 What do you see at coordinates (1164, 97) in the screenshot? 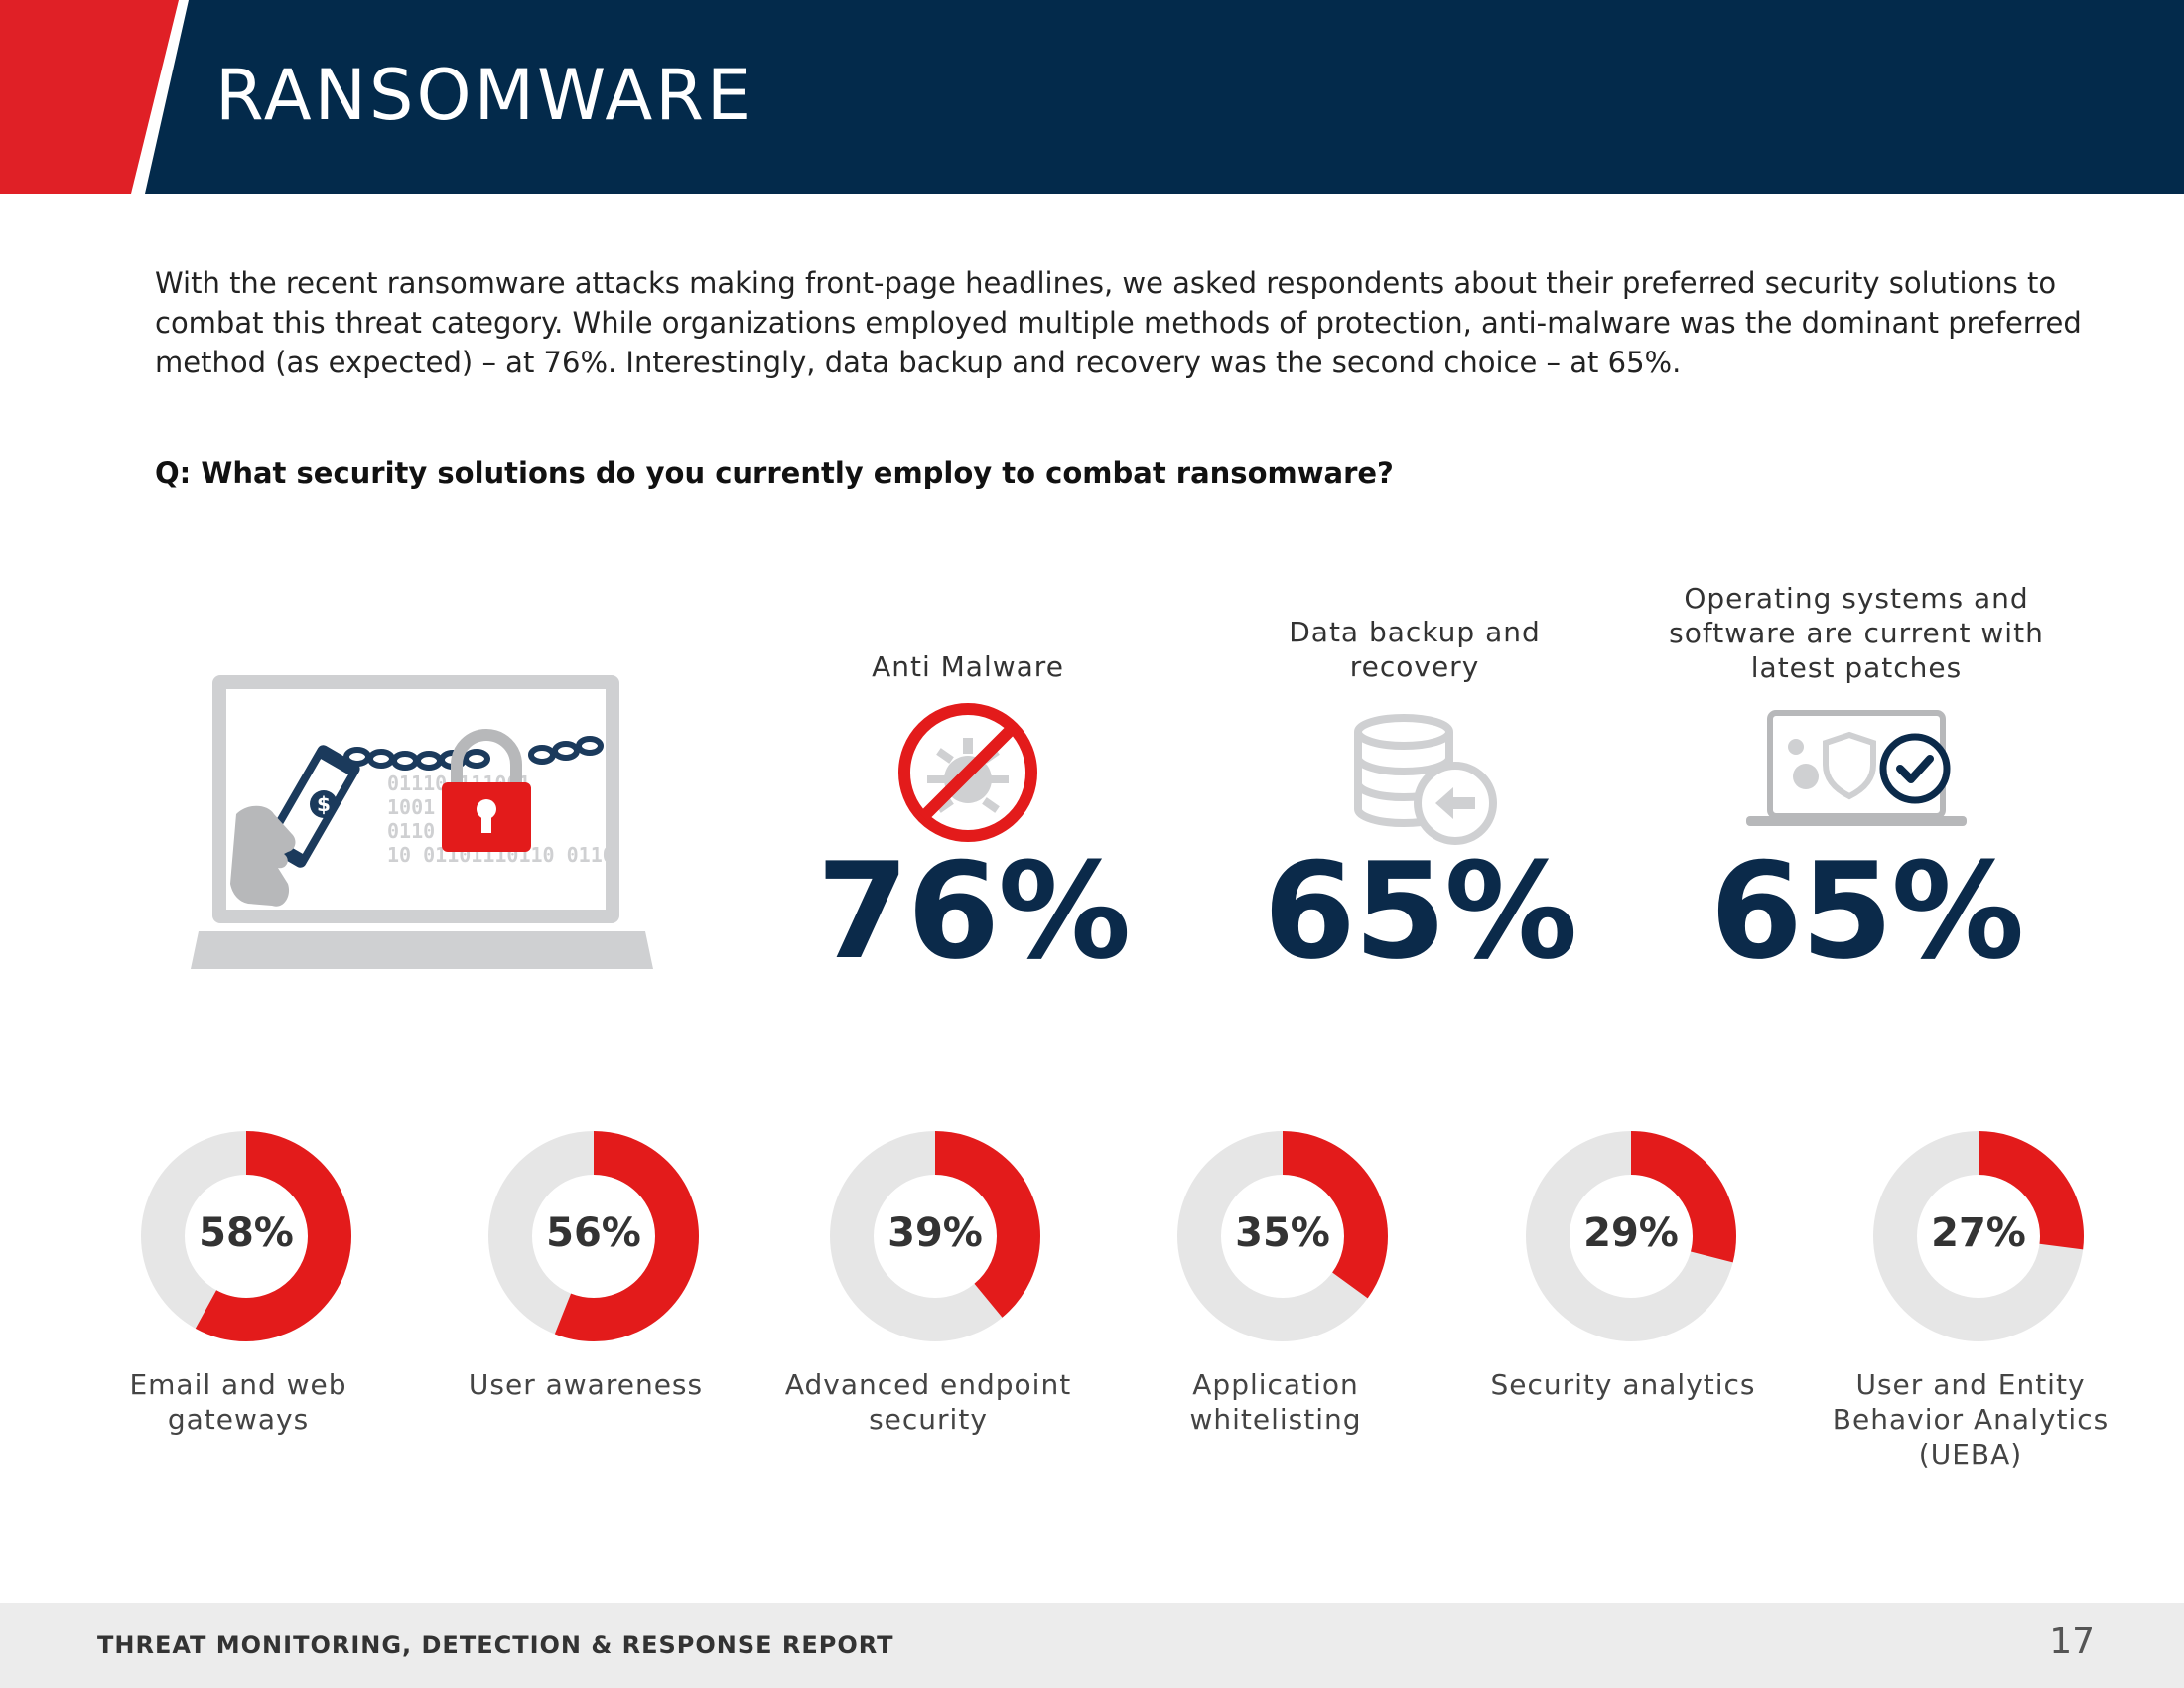
I see `header-navy-block` at bounding box center [1164, 97].